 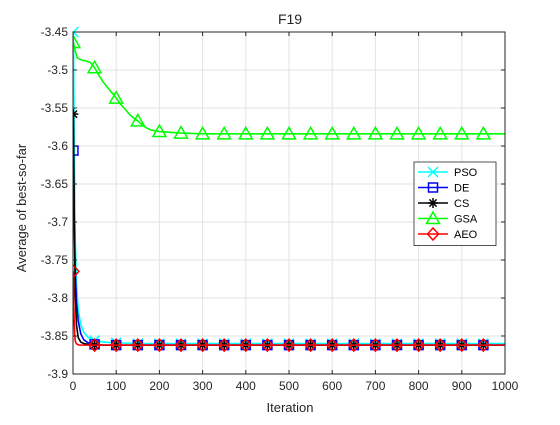 I want to click on series-line-aeo, so click(x=289, y=308).